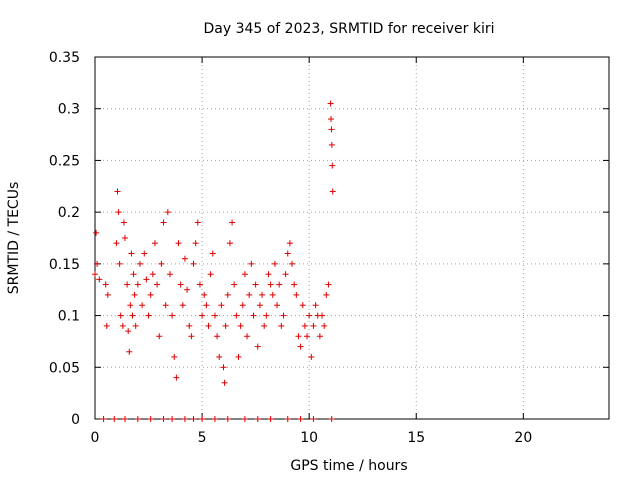  Describe the element at coordinates (69, 213) in the screenshot. I see `y-tick-label: 0.2` at that location.